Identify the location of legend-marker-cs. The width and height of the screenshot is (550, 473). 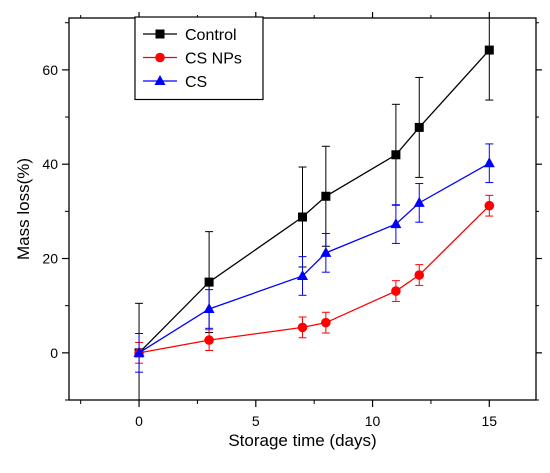
(160, 80).